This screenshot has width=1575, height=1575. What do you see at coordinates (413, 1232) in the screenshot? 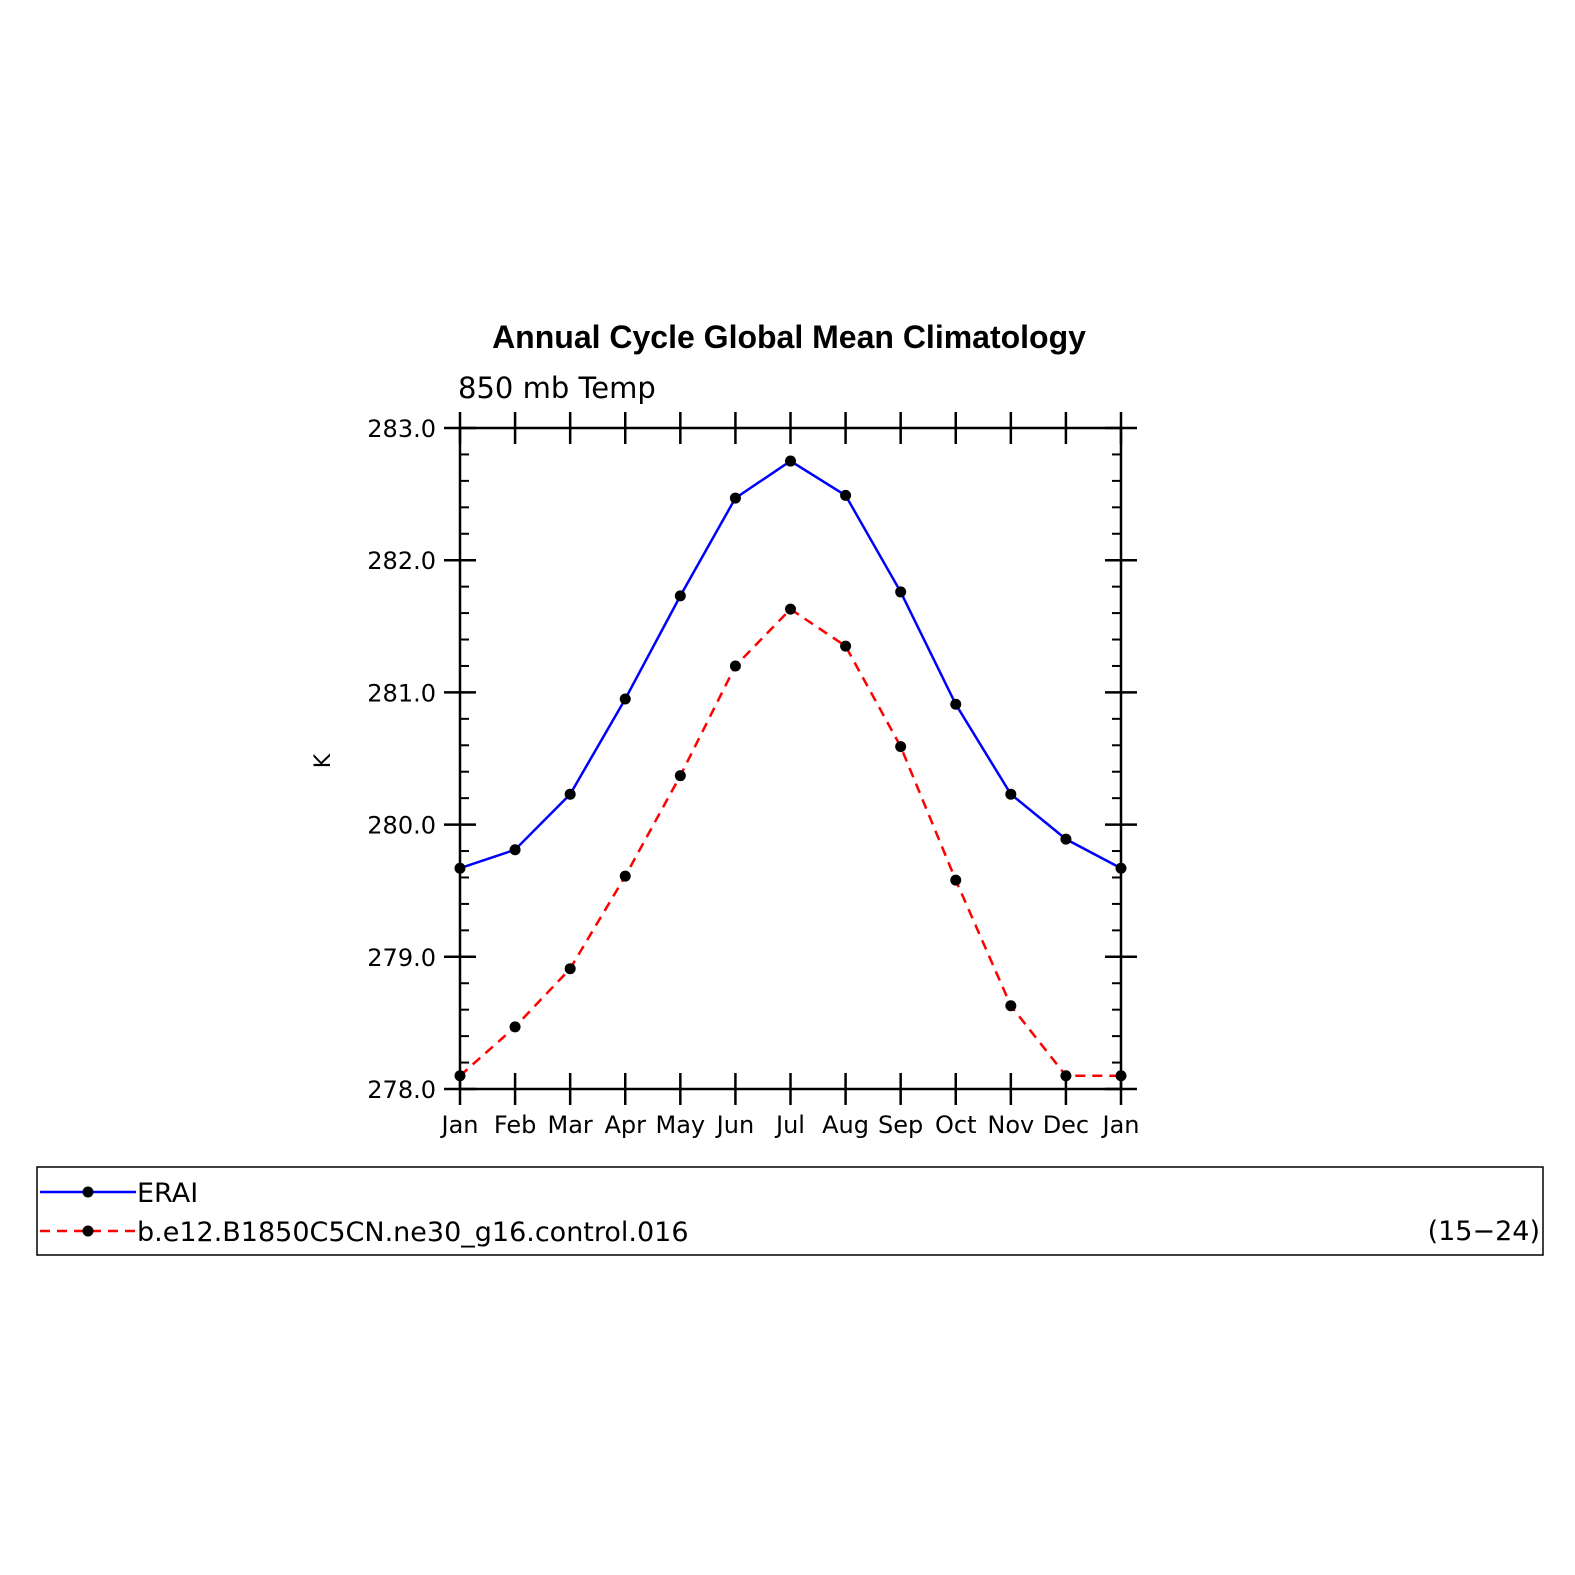
I see `legend-label-2: b.e12.B1850C5CN.ne30_g16.control.016` at bounding box center [413, 1232].